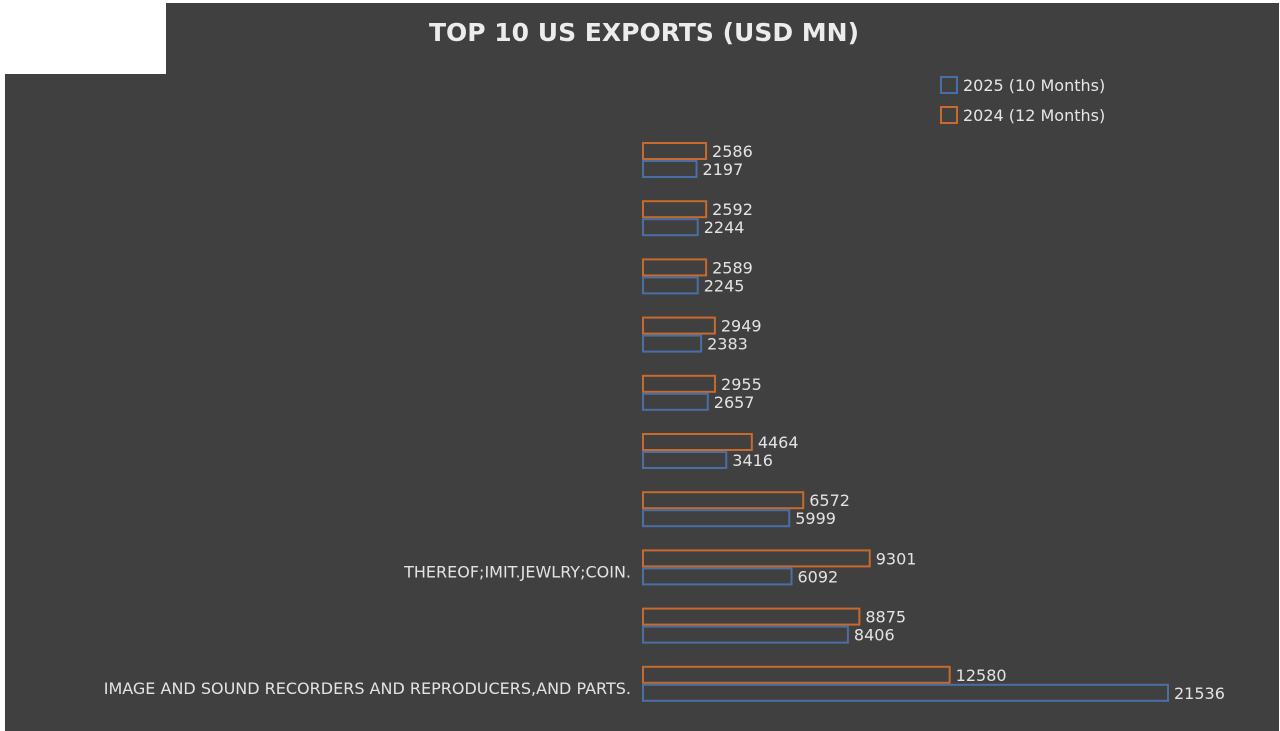  What do you see at coordinates (517, 571) in the screenshot?
I see `category-label-8: THEREOF;IMIT.JEWLRY;COIN.` at bounding box center [517, 571].